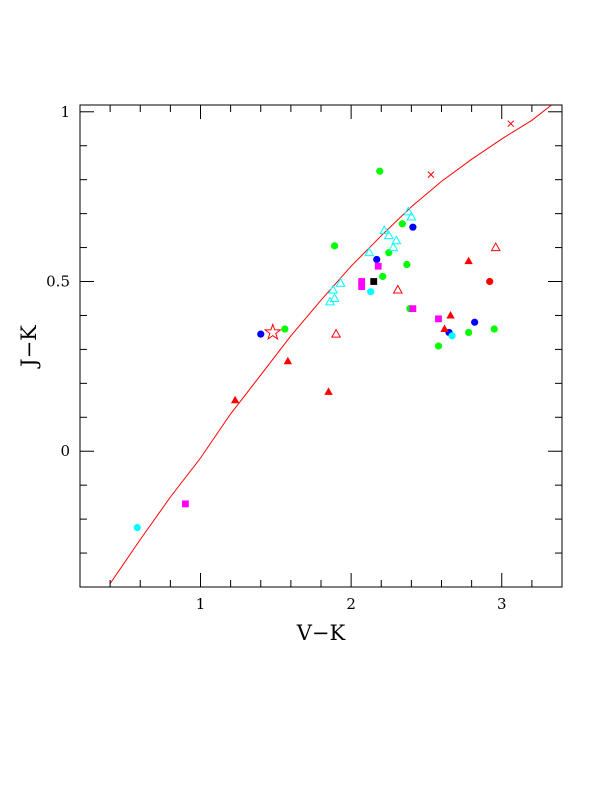 This screenshot has width=612, height=792. What do you see at coordinates (321, 633) in the screenshot?
I see `x-axis-label: V−K` at bounding box center [321, 633].